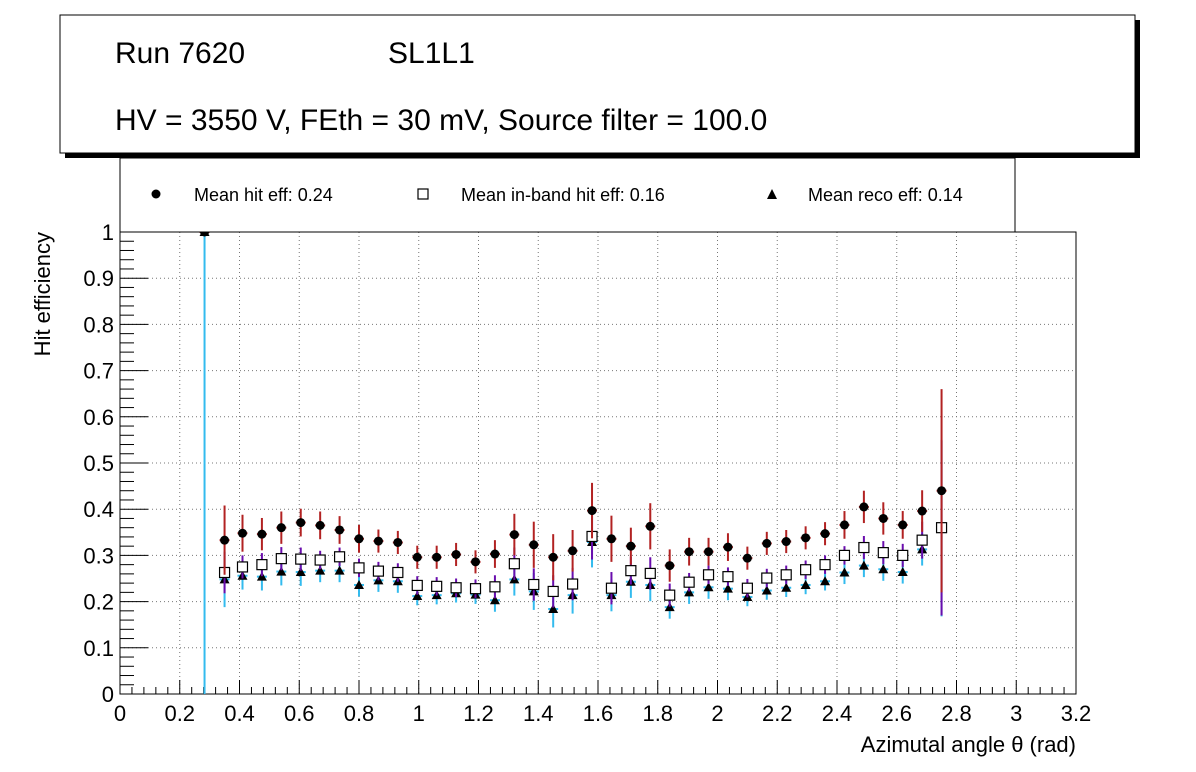  I want to click on x-tick-label: 2.8, so click(956, 713).